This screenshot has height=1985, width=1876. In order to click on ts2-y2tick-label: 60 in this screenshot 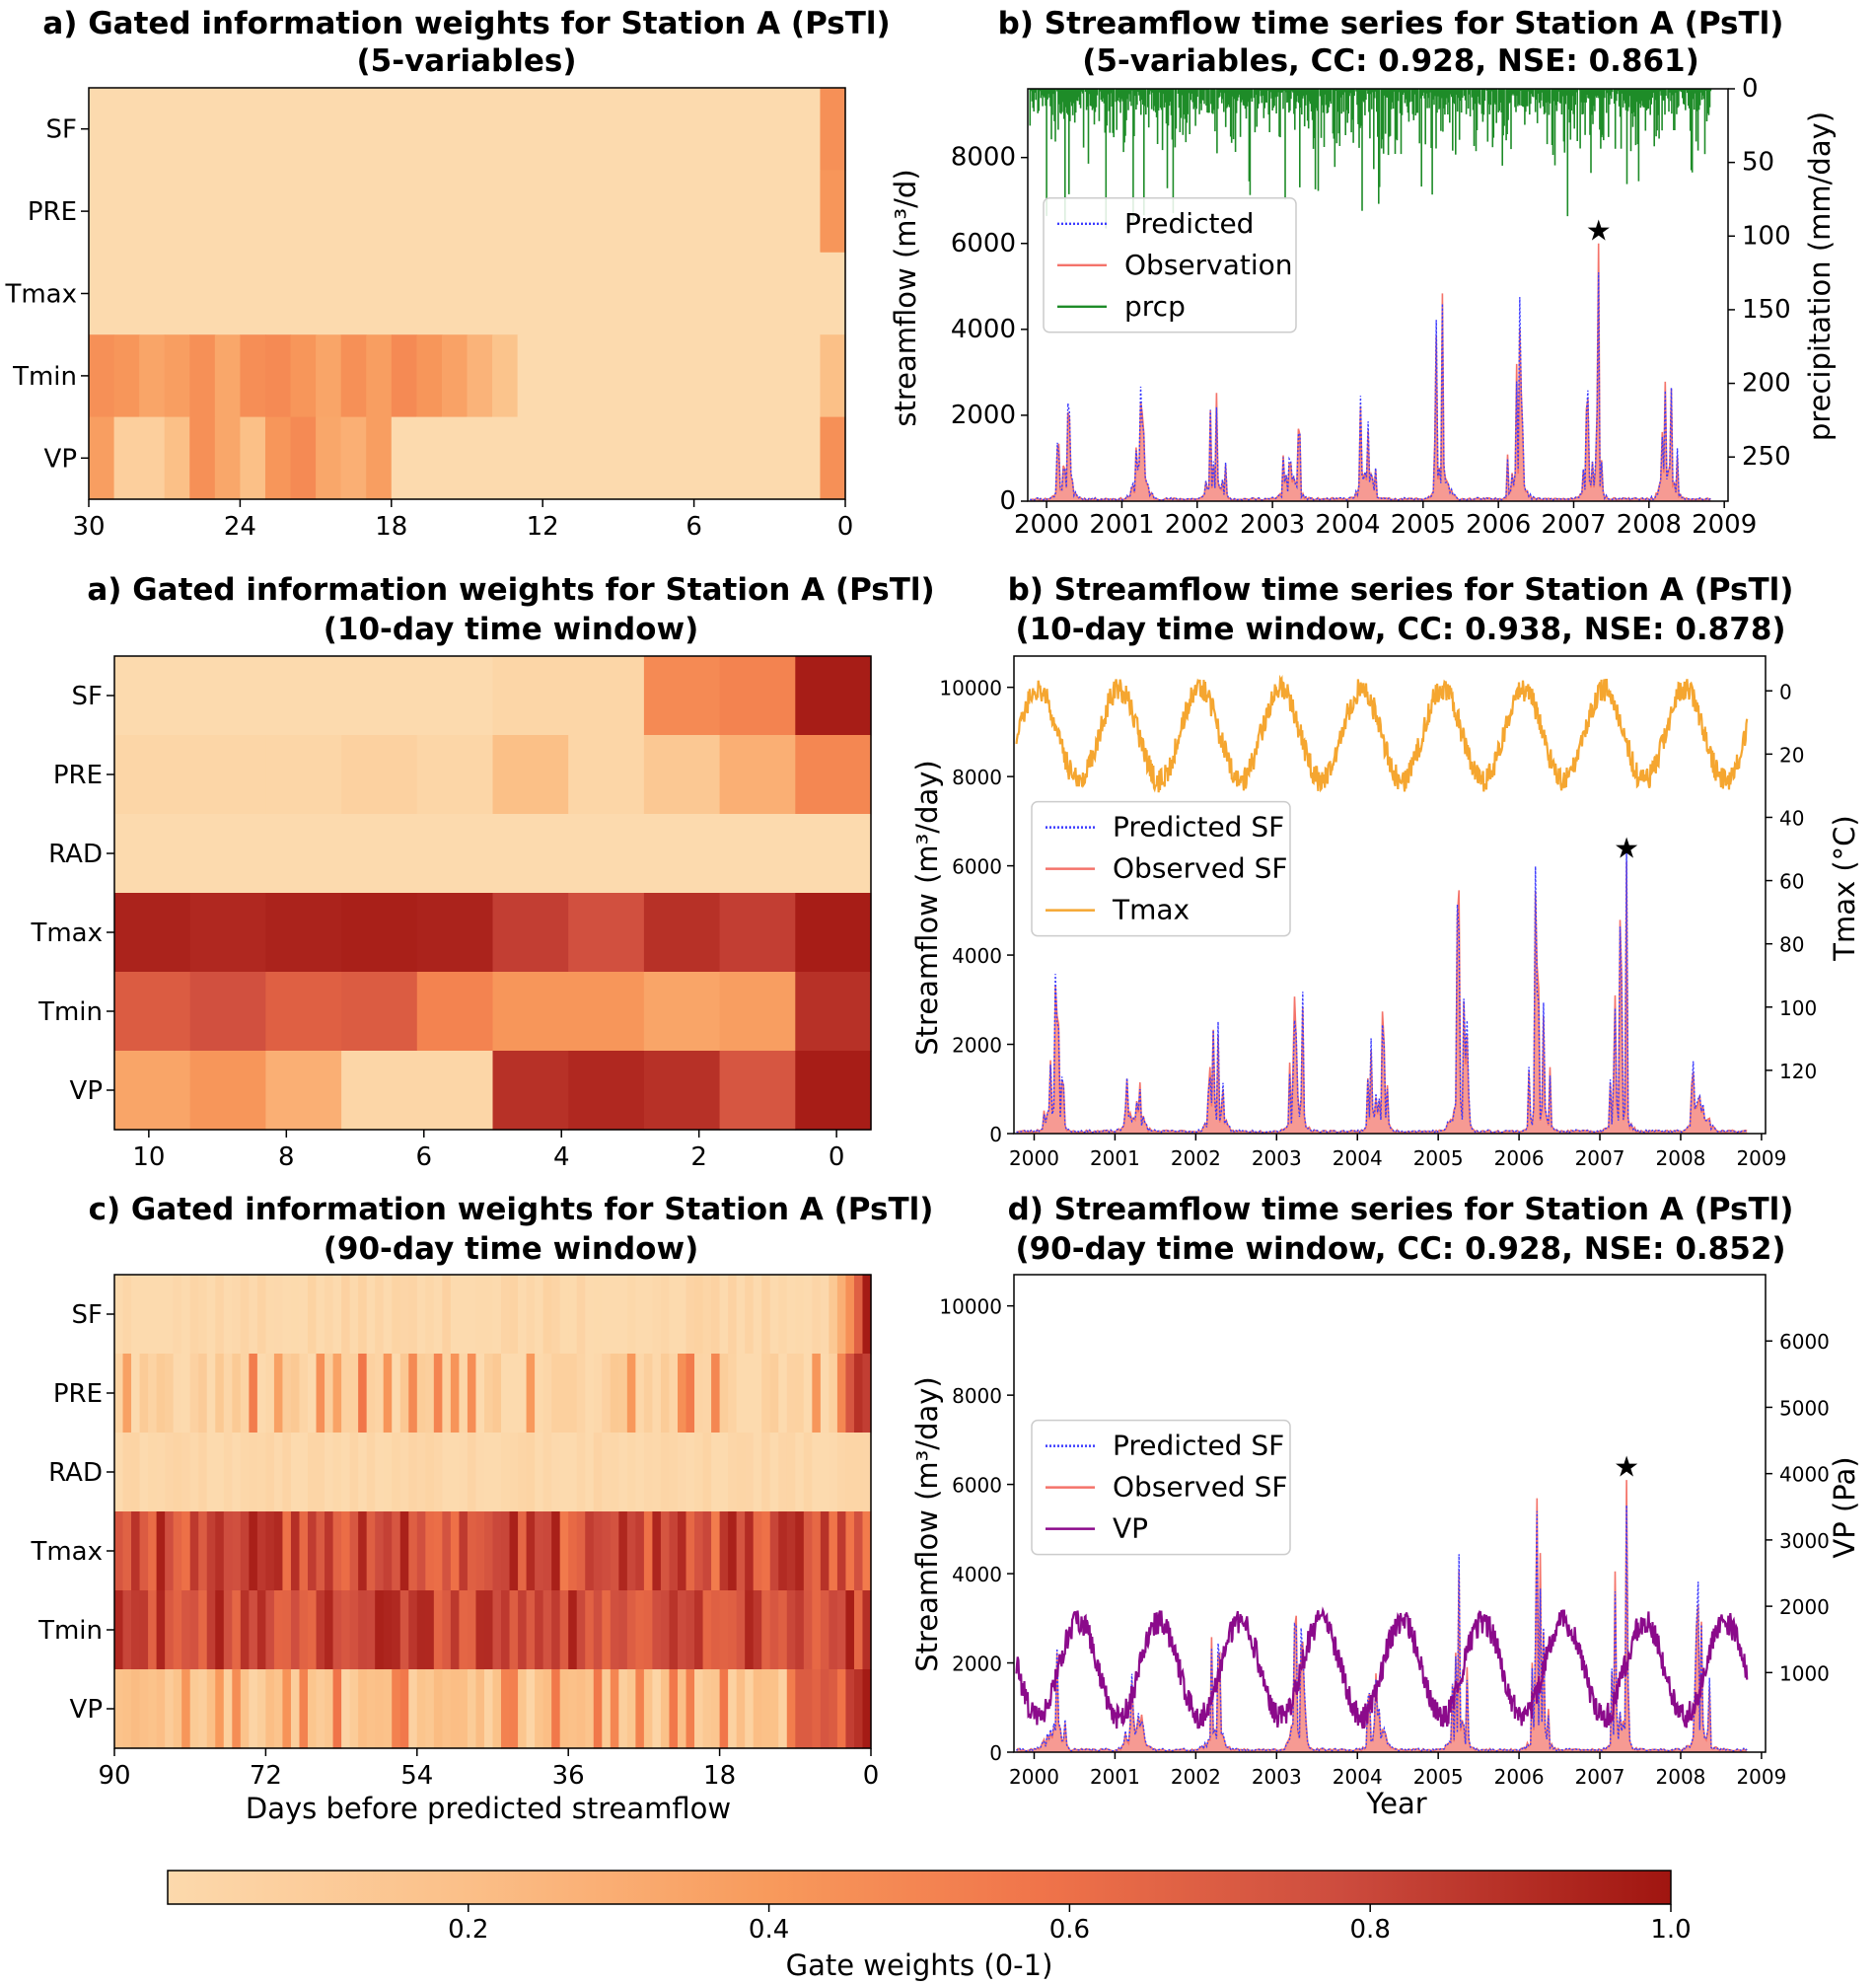, I will do `click(1791, 882)`.